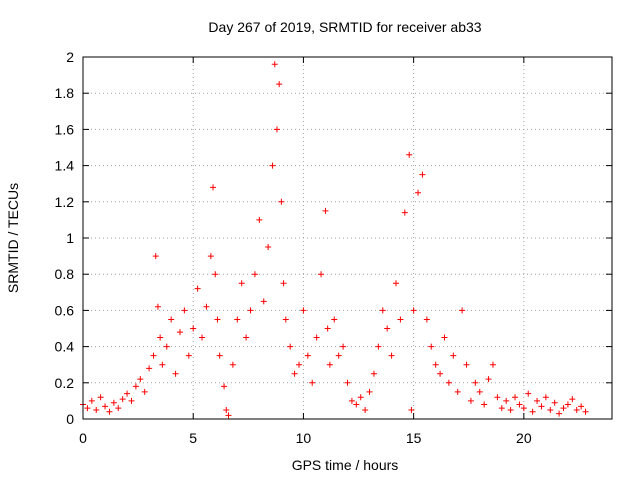 The height and width of the screenshot is (480, 640). What do you see at coordinates (70, 57) in the screenshot?
I see `y-tick-label: 2` at bounding box center [70, 57].